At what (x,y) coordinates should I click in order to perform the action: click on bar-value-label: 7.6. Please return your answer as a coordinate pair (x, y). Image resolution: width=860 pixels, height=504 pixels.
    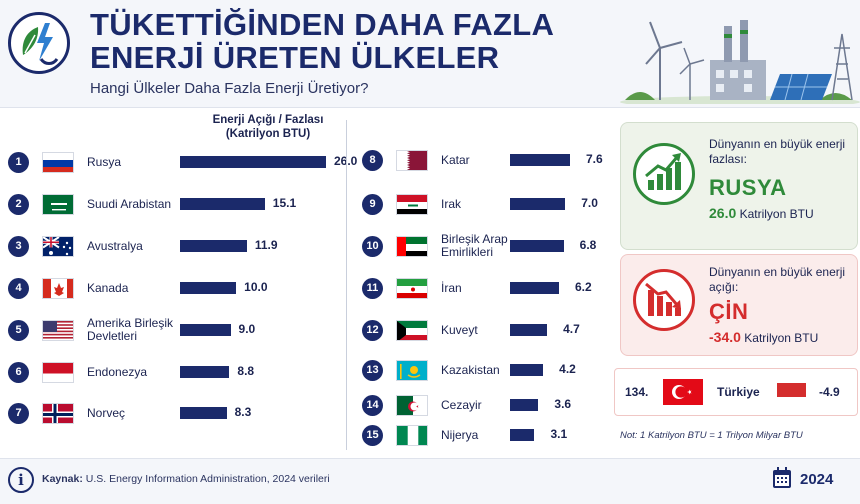
    Looking at the image, I should click on (594, 159).